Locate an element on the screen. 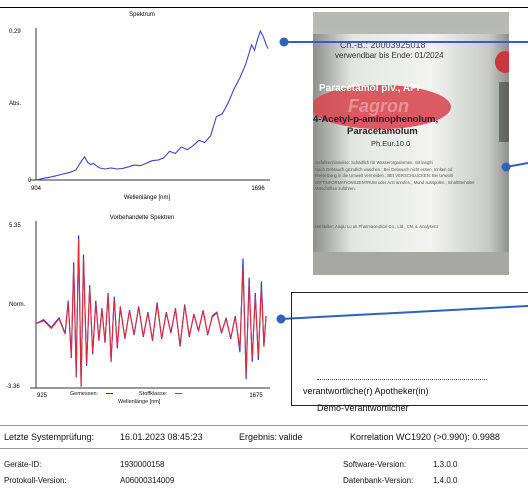 The height and width of the screenshot is (491, 528). spectrum-series-line is located at coordinates (152, 105).